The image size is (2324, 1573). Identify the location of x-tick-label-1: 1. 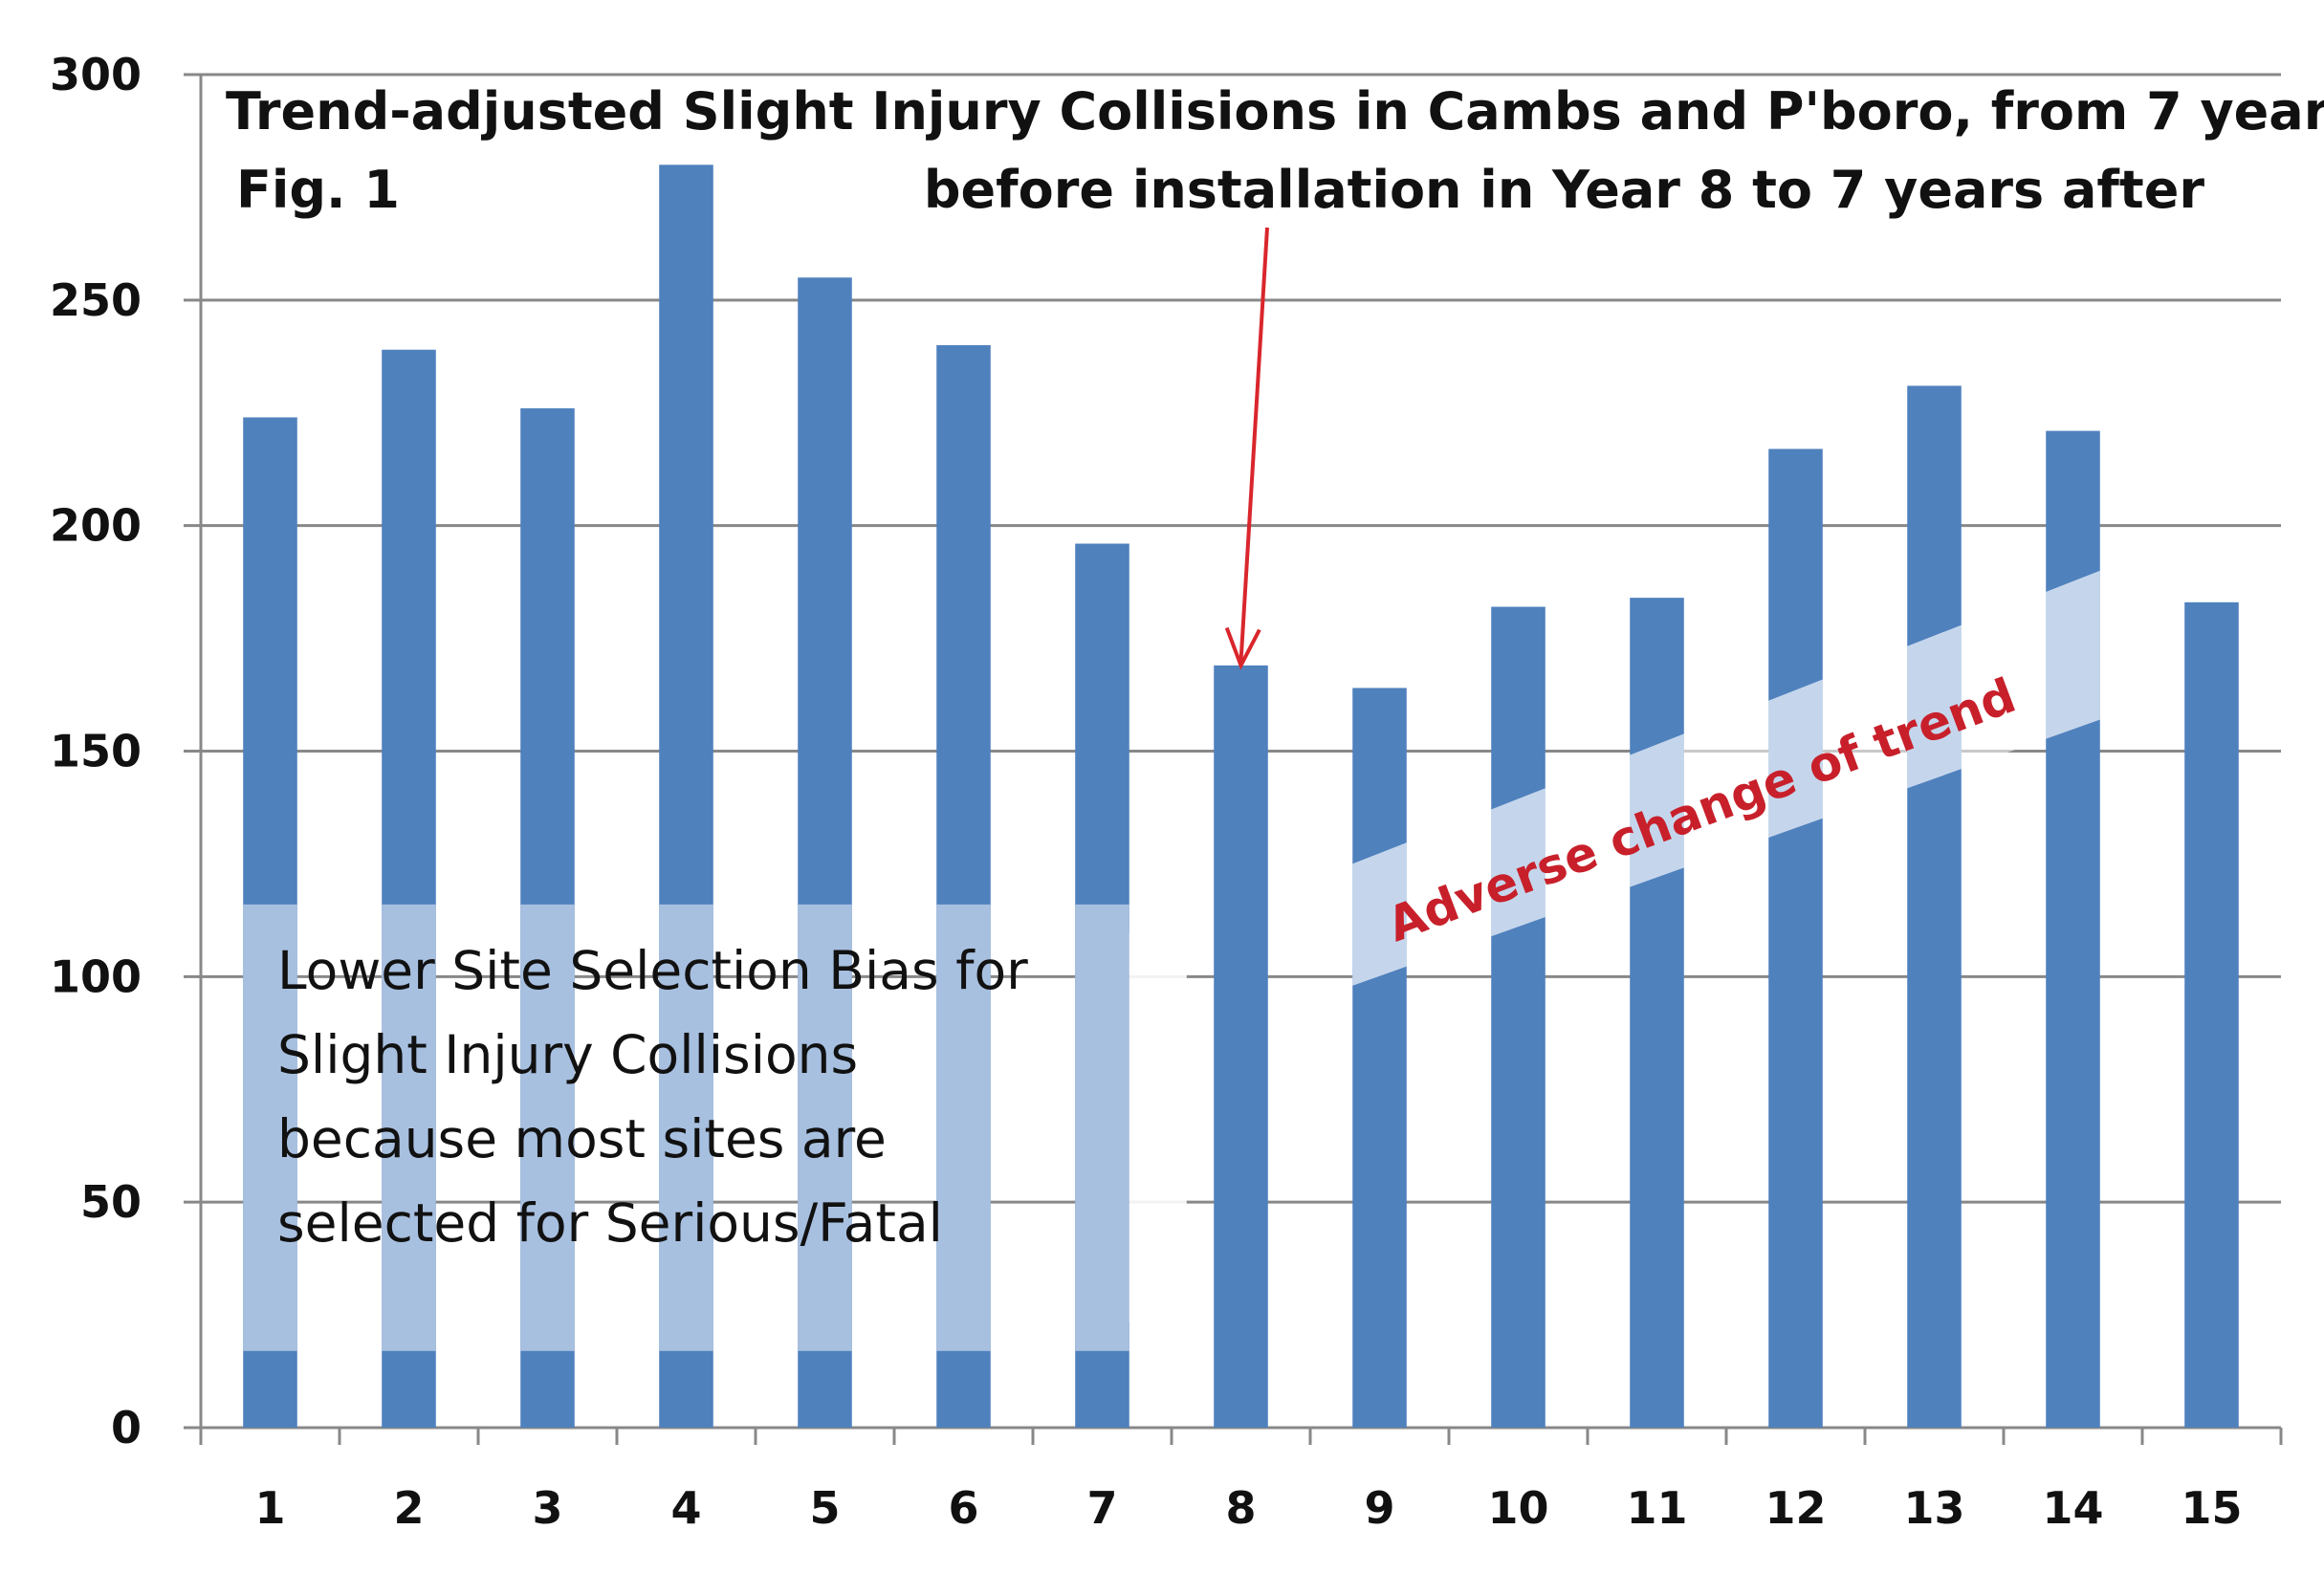
(269, 1508).